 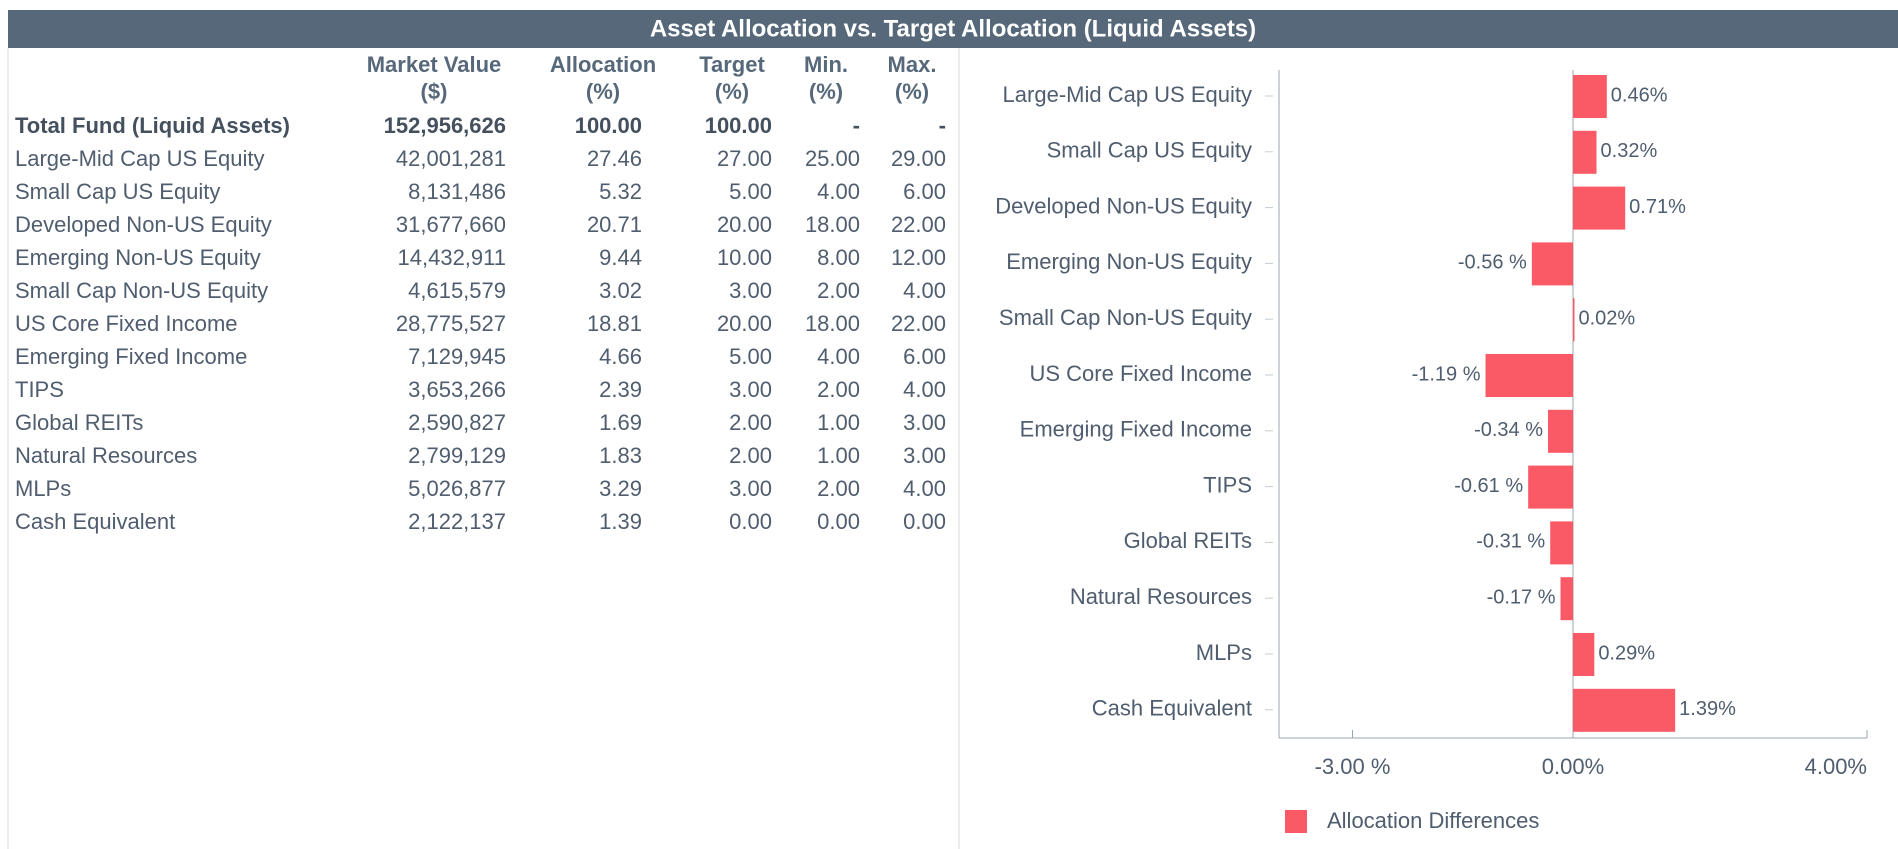 What do you see at coordinates (912, 64) in the screenshot?
I see `column-header: Max.` at bounding box center [912, 64].